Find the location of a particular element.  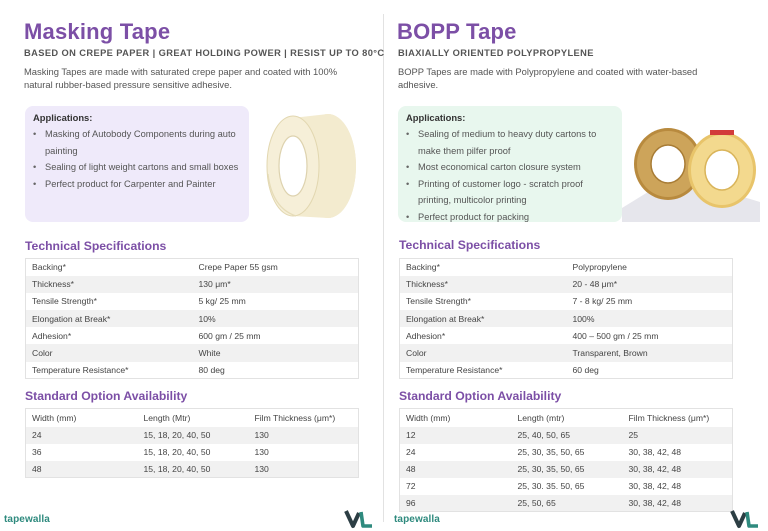

table-row: 36 15, 18, 20, 40, 50 130 is located at coordinates (192, 452).